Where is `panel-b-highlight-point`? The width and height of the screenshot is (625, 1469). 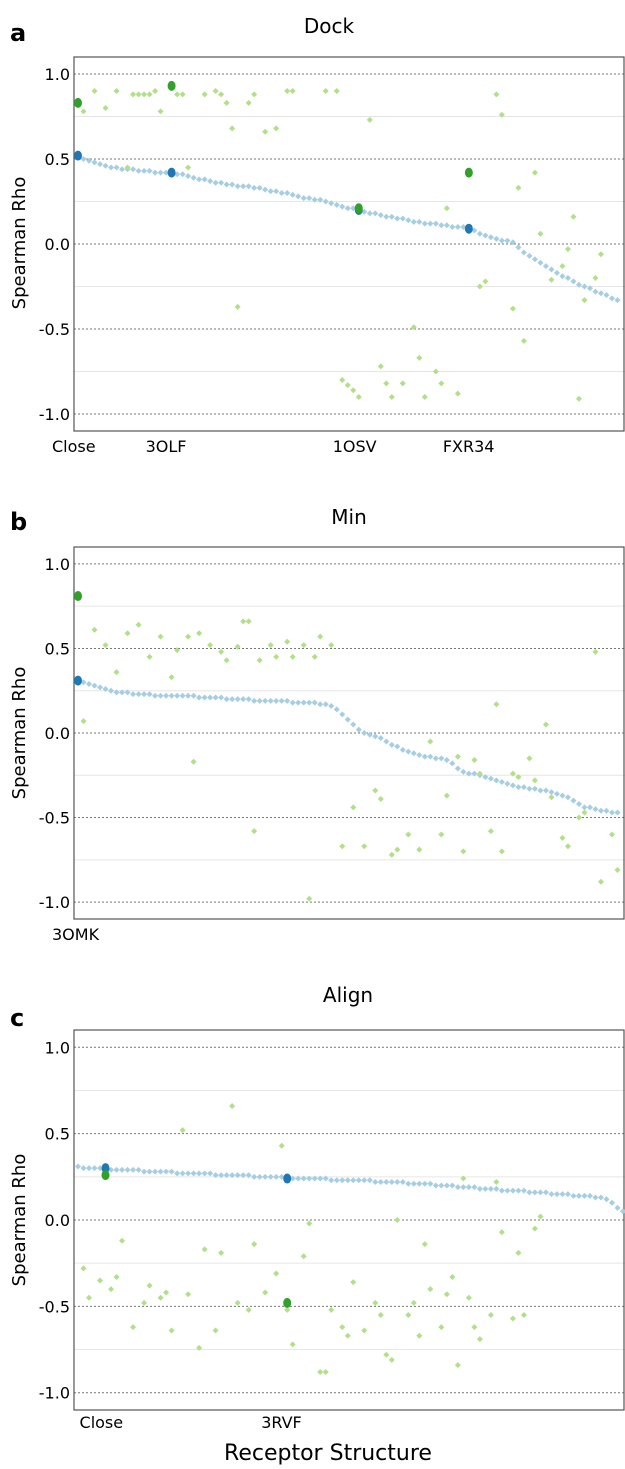 panel-b-highlight-point is located at coordinates (78, 596).